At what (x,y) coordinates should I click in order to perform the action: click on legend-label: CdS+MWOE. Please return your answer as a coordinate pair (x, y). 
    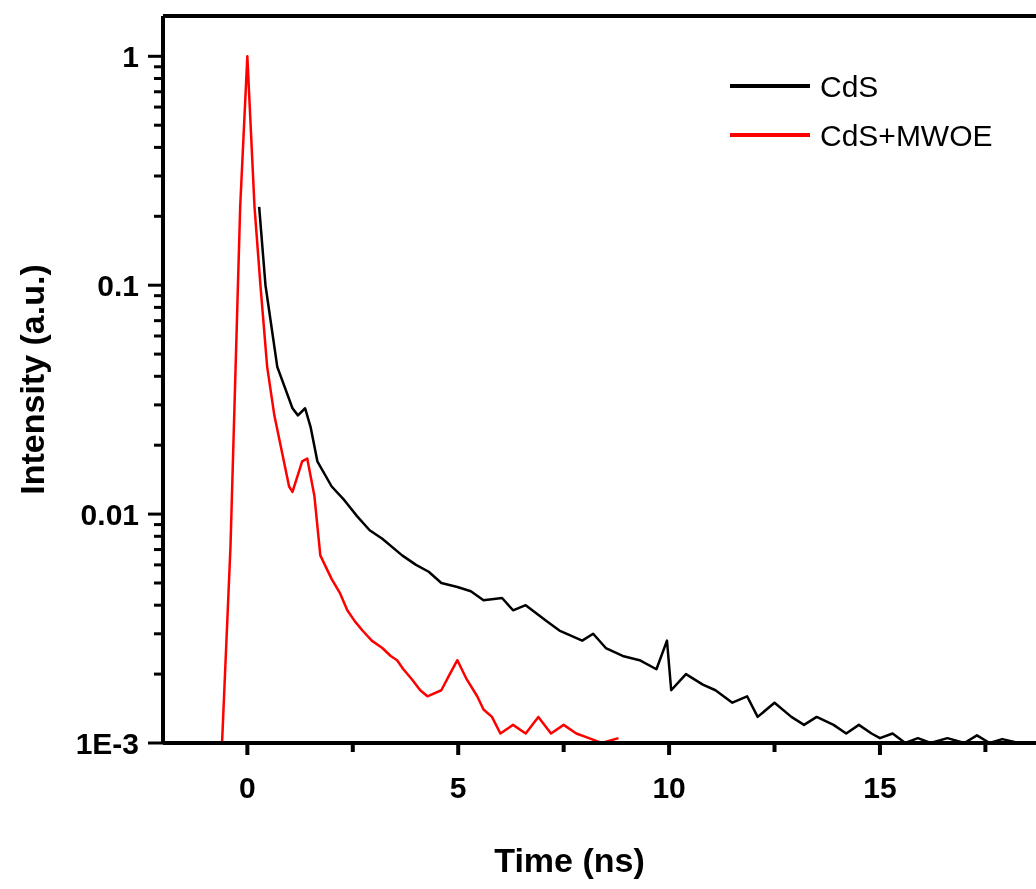
    Looking at the image, I should click on (906, 135).